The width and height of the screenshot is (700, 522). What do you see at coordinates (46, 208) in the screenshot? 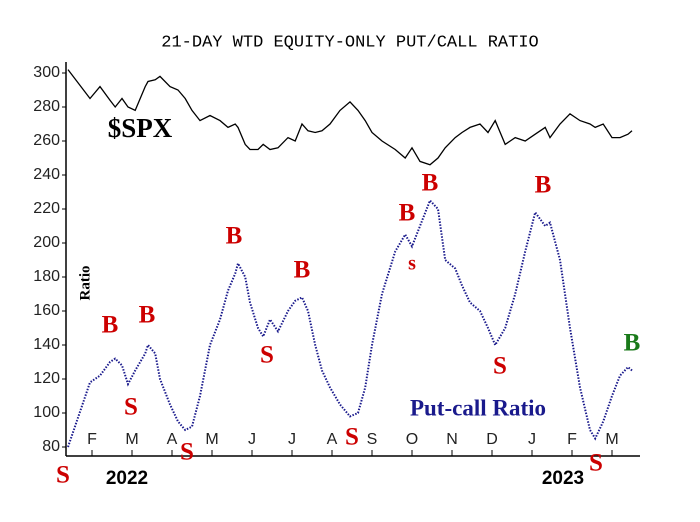
I see `y-tick-label: 220` at bounding box center [46, 208].